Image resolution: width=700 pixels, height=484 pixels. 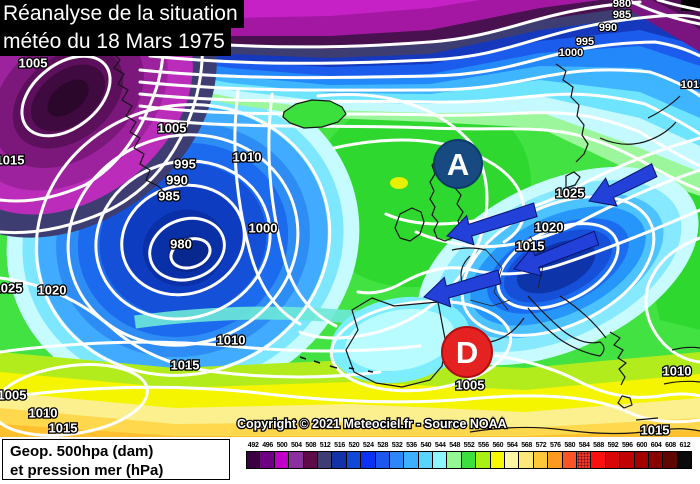 What do you see at coordinates (339, 445) in the screenshot?
I see `color-scale-value: 516` at bounding box center [339, 445].